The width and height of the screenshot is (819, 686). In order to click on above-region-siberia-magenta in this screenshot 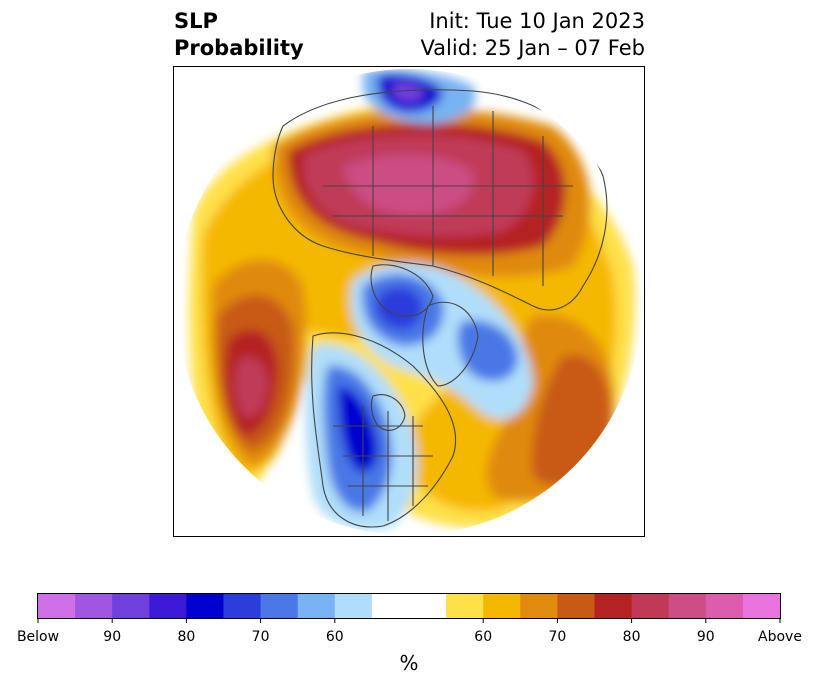, I will do `click(408, 185)`.